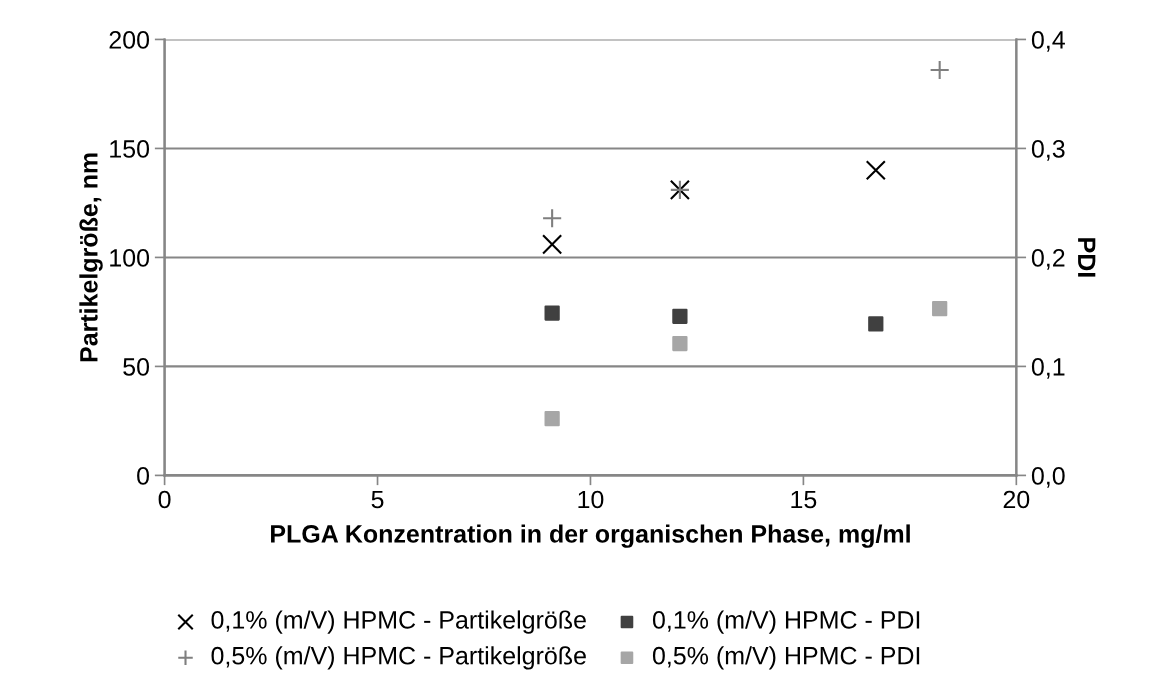  What do you see at coordinates (164, 499) in the screenshot?
I see `x-tick-label: 0` at bounding box center [164, 499].